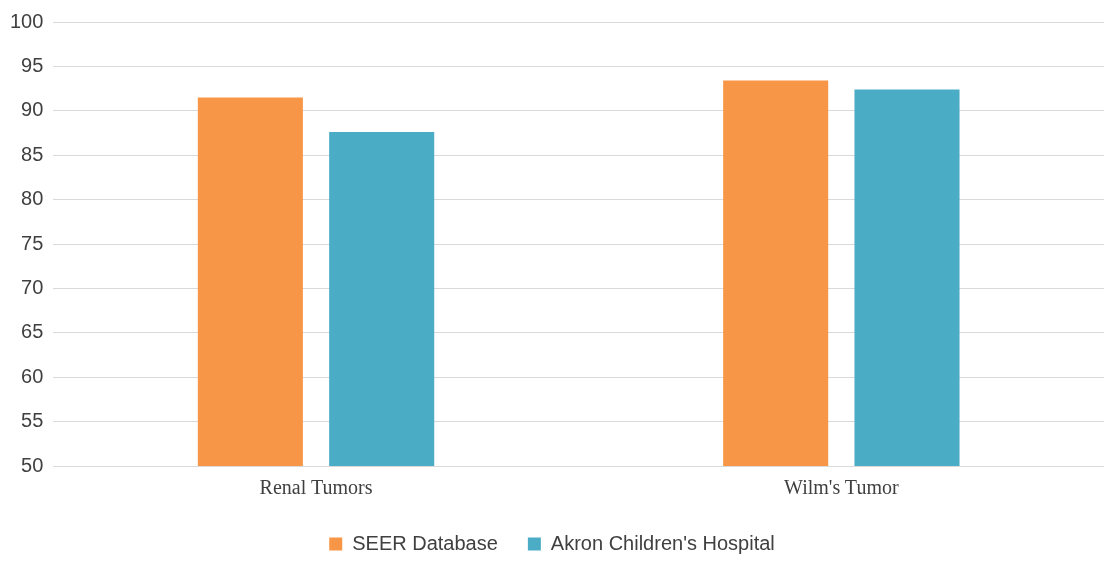 Image resolution: width=1104 pixels, height=569 pixels. What do you see at coordinates (316, 487) in the screenshot?
I see `x-tick-label: Renal Tumors` at bounding box center [316, 487].